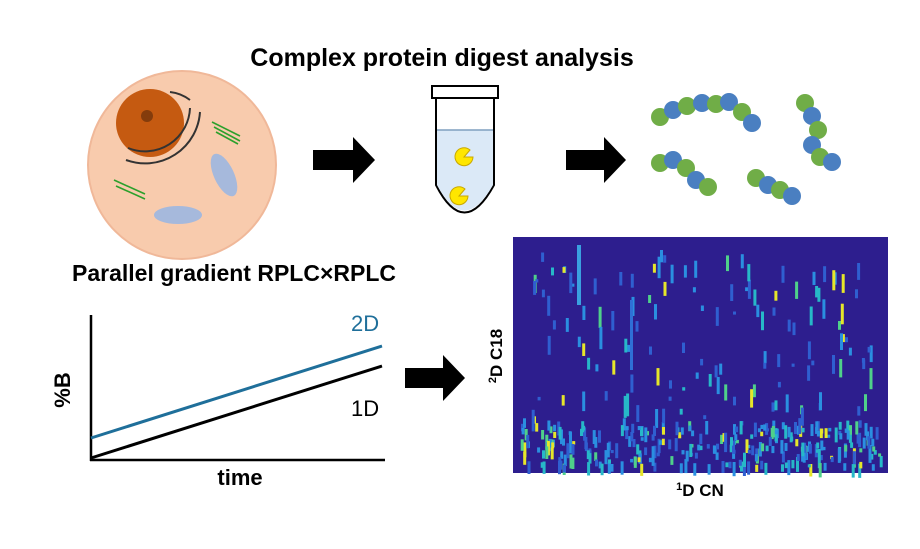  I want to click on peptides, so click(746, 149).